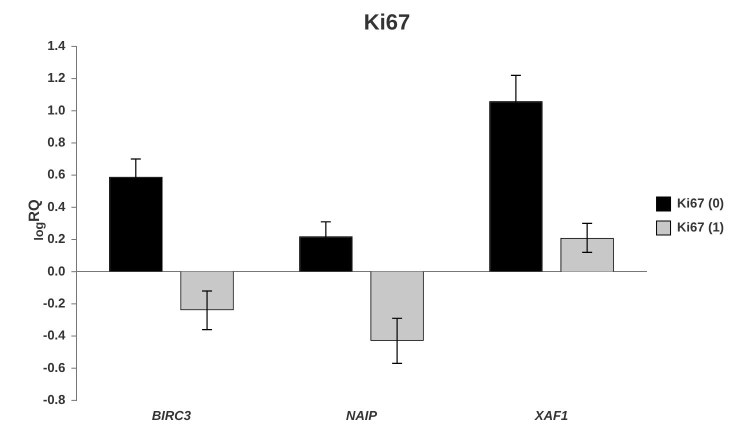 The image size is (744, 437). I want to click on y-tick-label: 0.4, so click(56, 206).